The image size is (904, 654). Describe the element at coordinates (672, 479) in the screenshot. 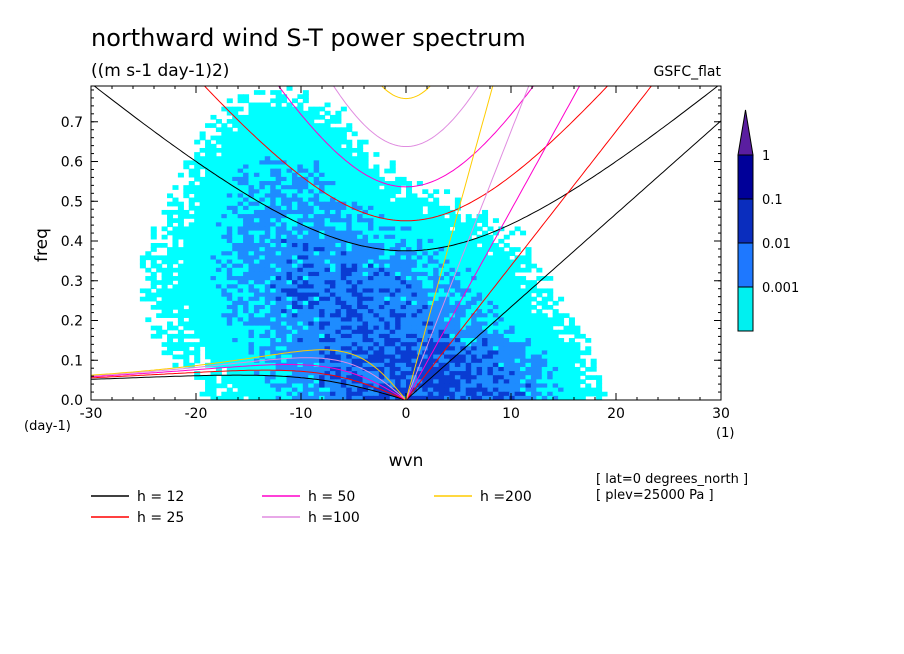

I see `annotation-latitude: [ lat=0 degrees_north ]` at that location.